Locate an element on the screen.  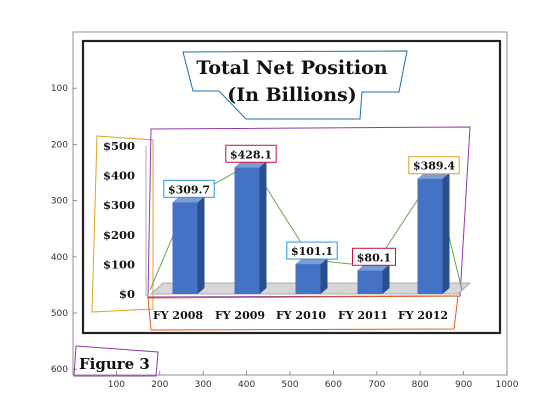
image-y-tick-label: 200 is located at coordinates (59, 145).